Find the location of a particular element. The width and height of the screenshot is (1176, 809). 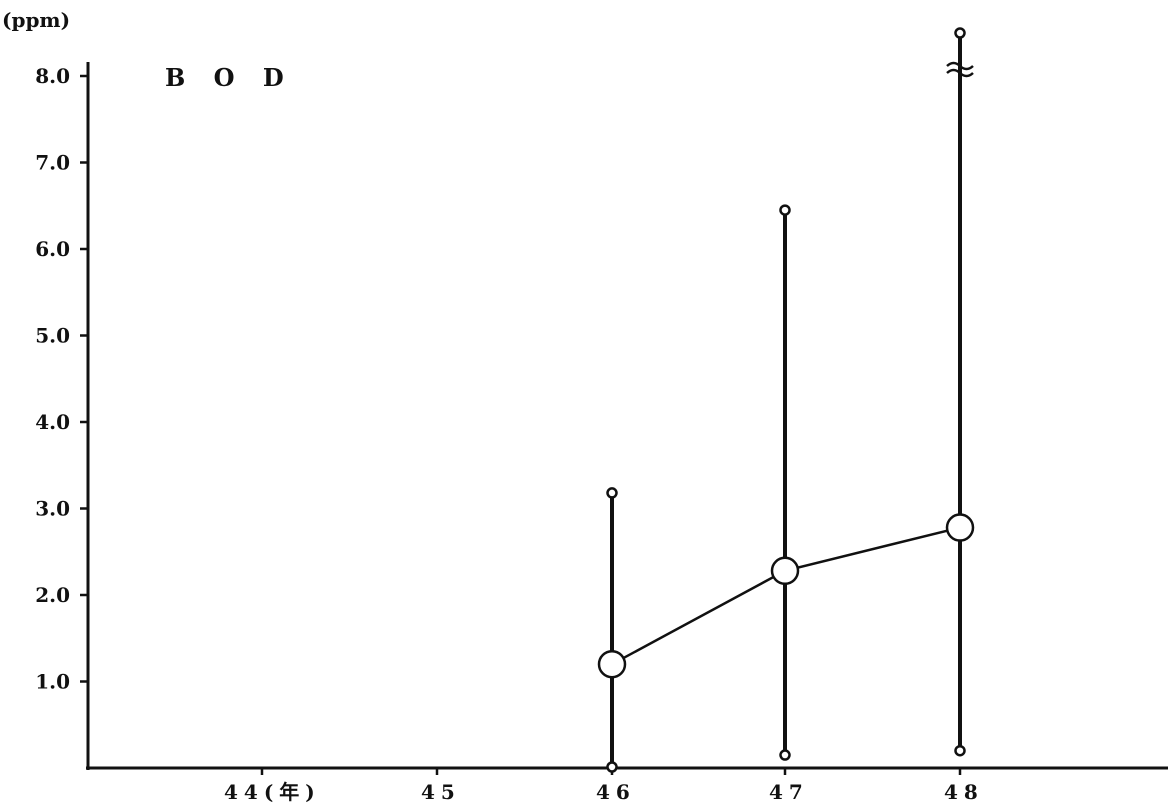

y-tick-label: 7.0 is located at coordinates (52, 163).